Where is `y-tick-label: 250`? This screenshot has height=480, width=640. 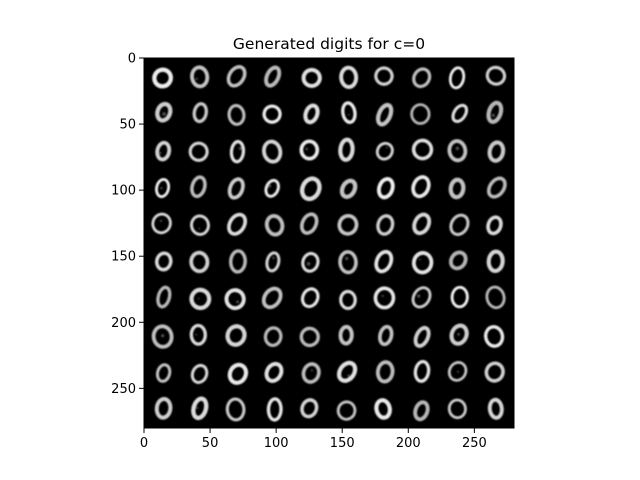
y-tick-label: 250 is located at coordinates (123, 389).